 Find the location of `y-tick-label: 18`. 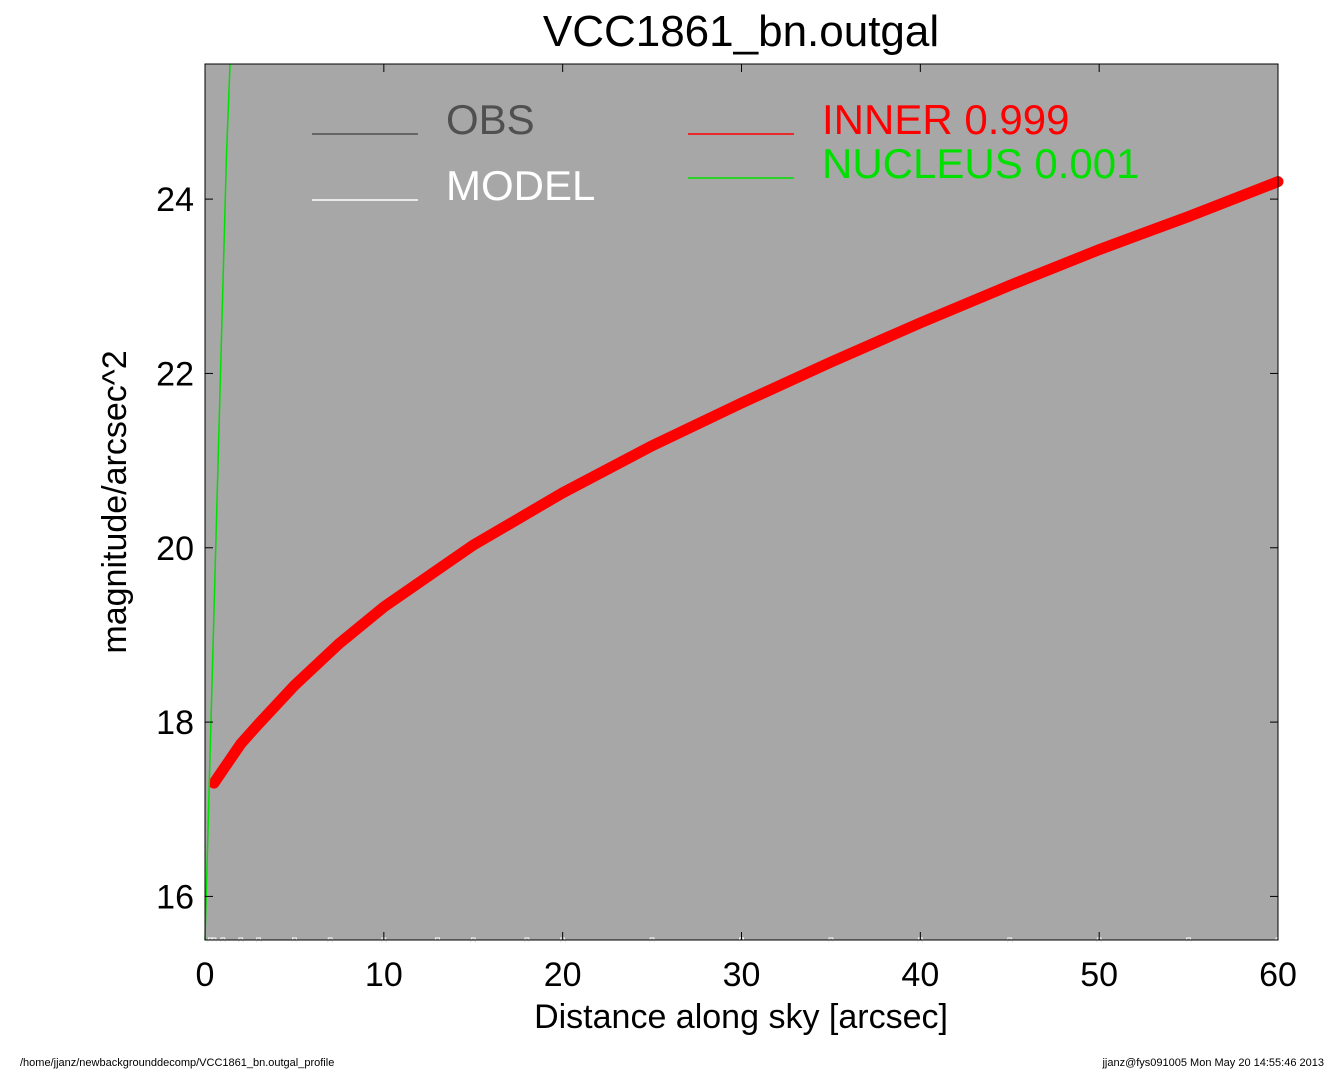

y-tick-label: 18 is located at coordinates (175, 723).